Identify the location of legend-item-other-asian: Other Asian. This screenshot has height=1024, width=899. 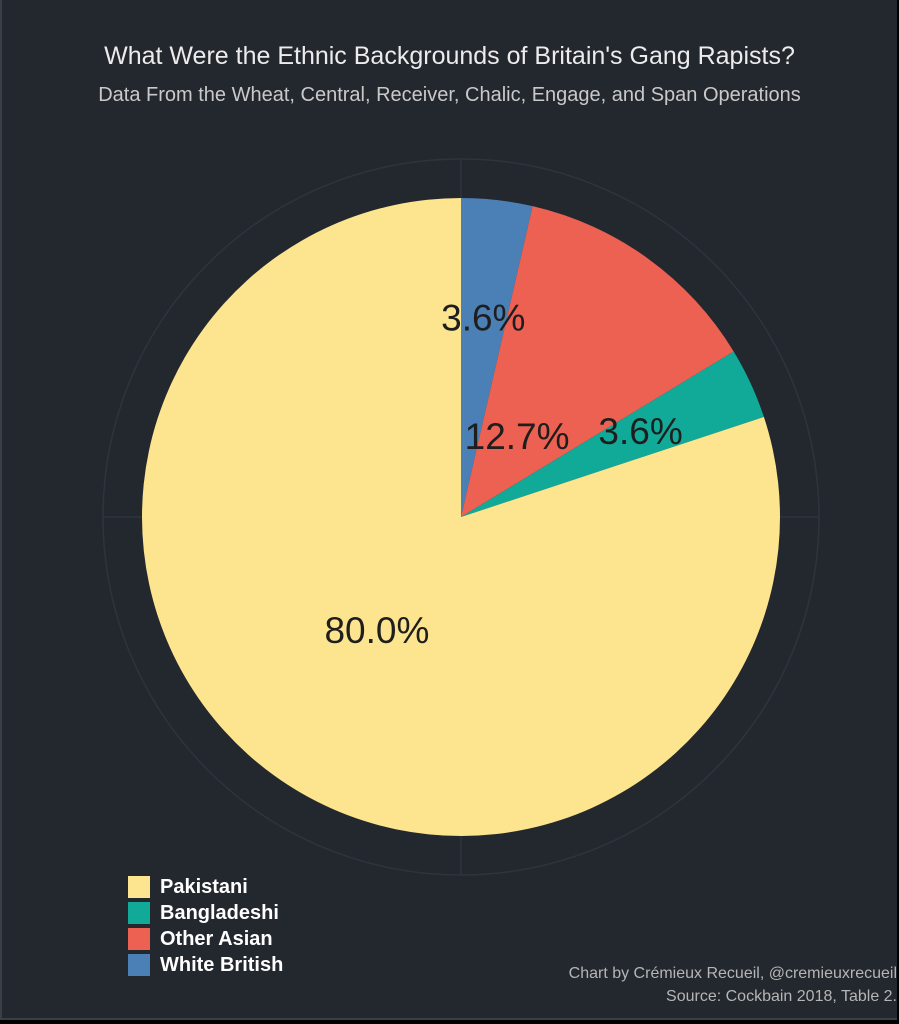
(205, 939).